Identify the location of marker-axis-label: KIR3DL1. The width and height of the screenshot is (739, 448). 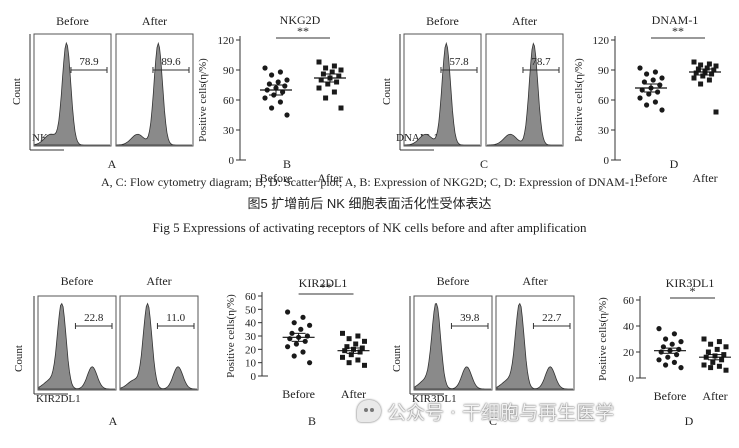
(434, 399).